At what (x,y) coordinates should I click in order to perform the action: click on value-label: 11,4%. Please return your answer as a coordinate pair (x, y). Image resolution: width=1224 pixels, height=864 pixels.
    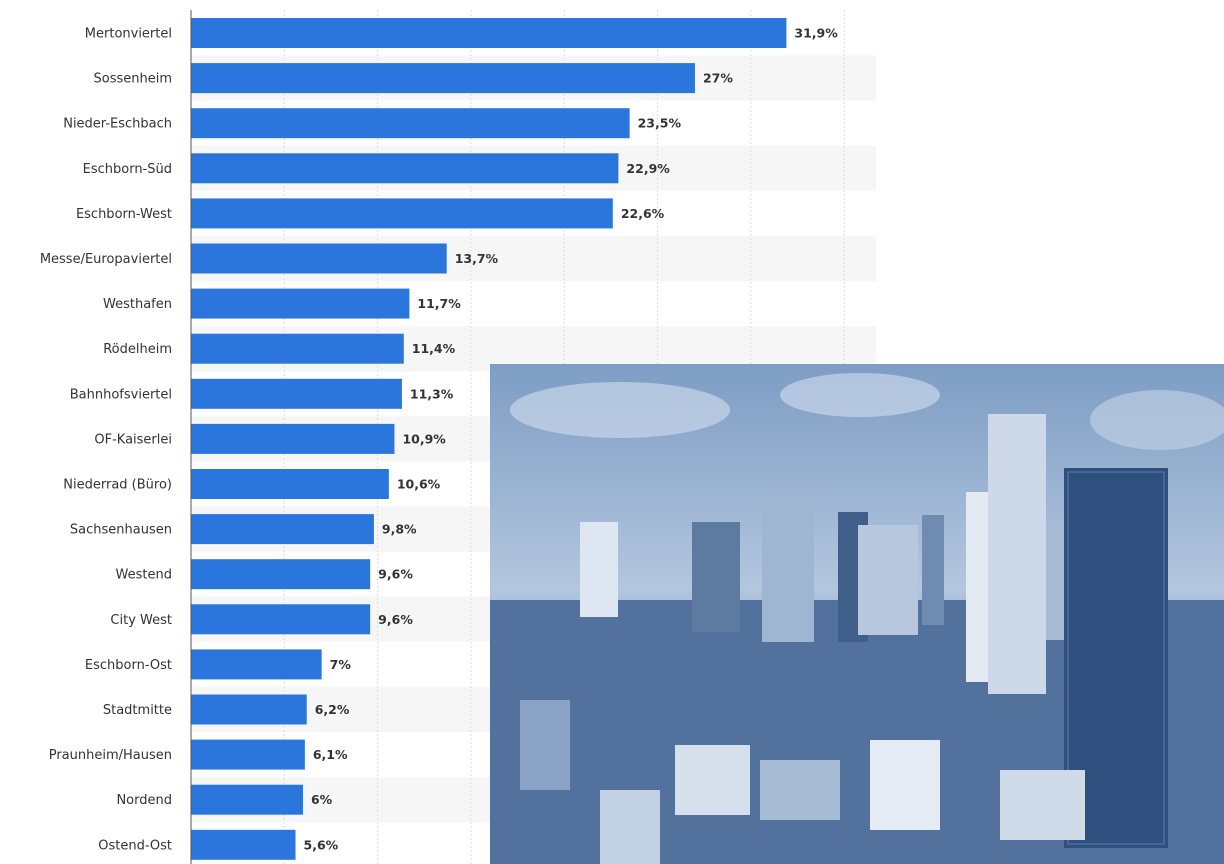
    Looking at the image, I should click on (434, 348).